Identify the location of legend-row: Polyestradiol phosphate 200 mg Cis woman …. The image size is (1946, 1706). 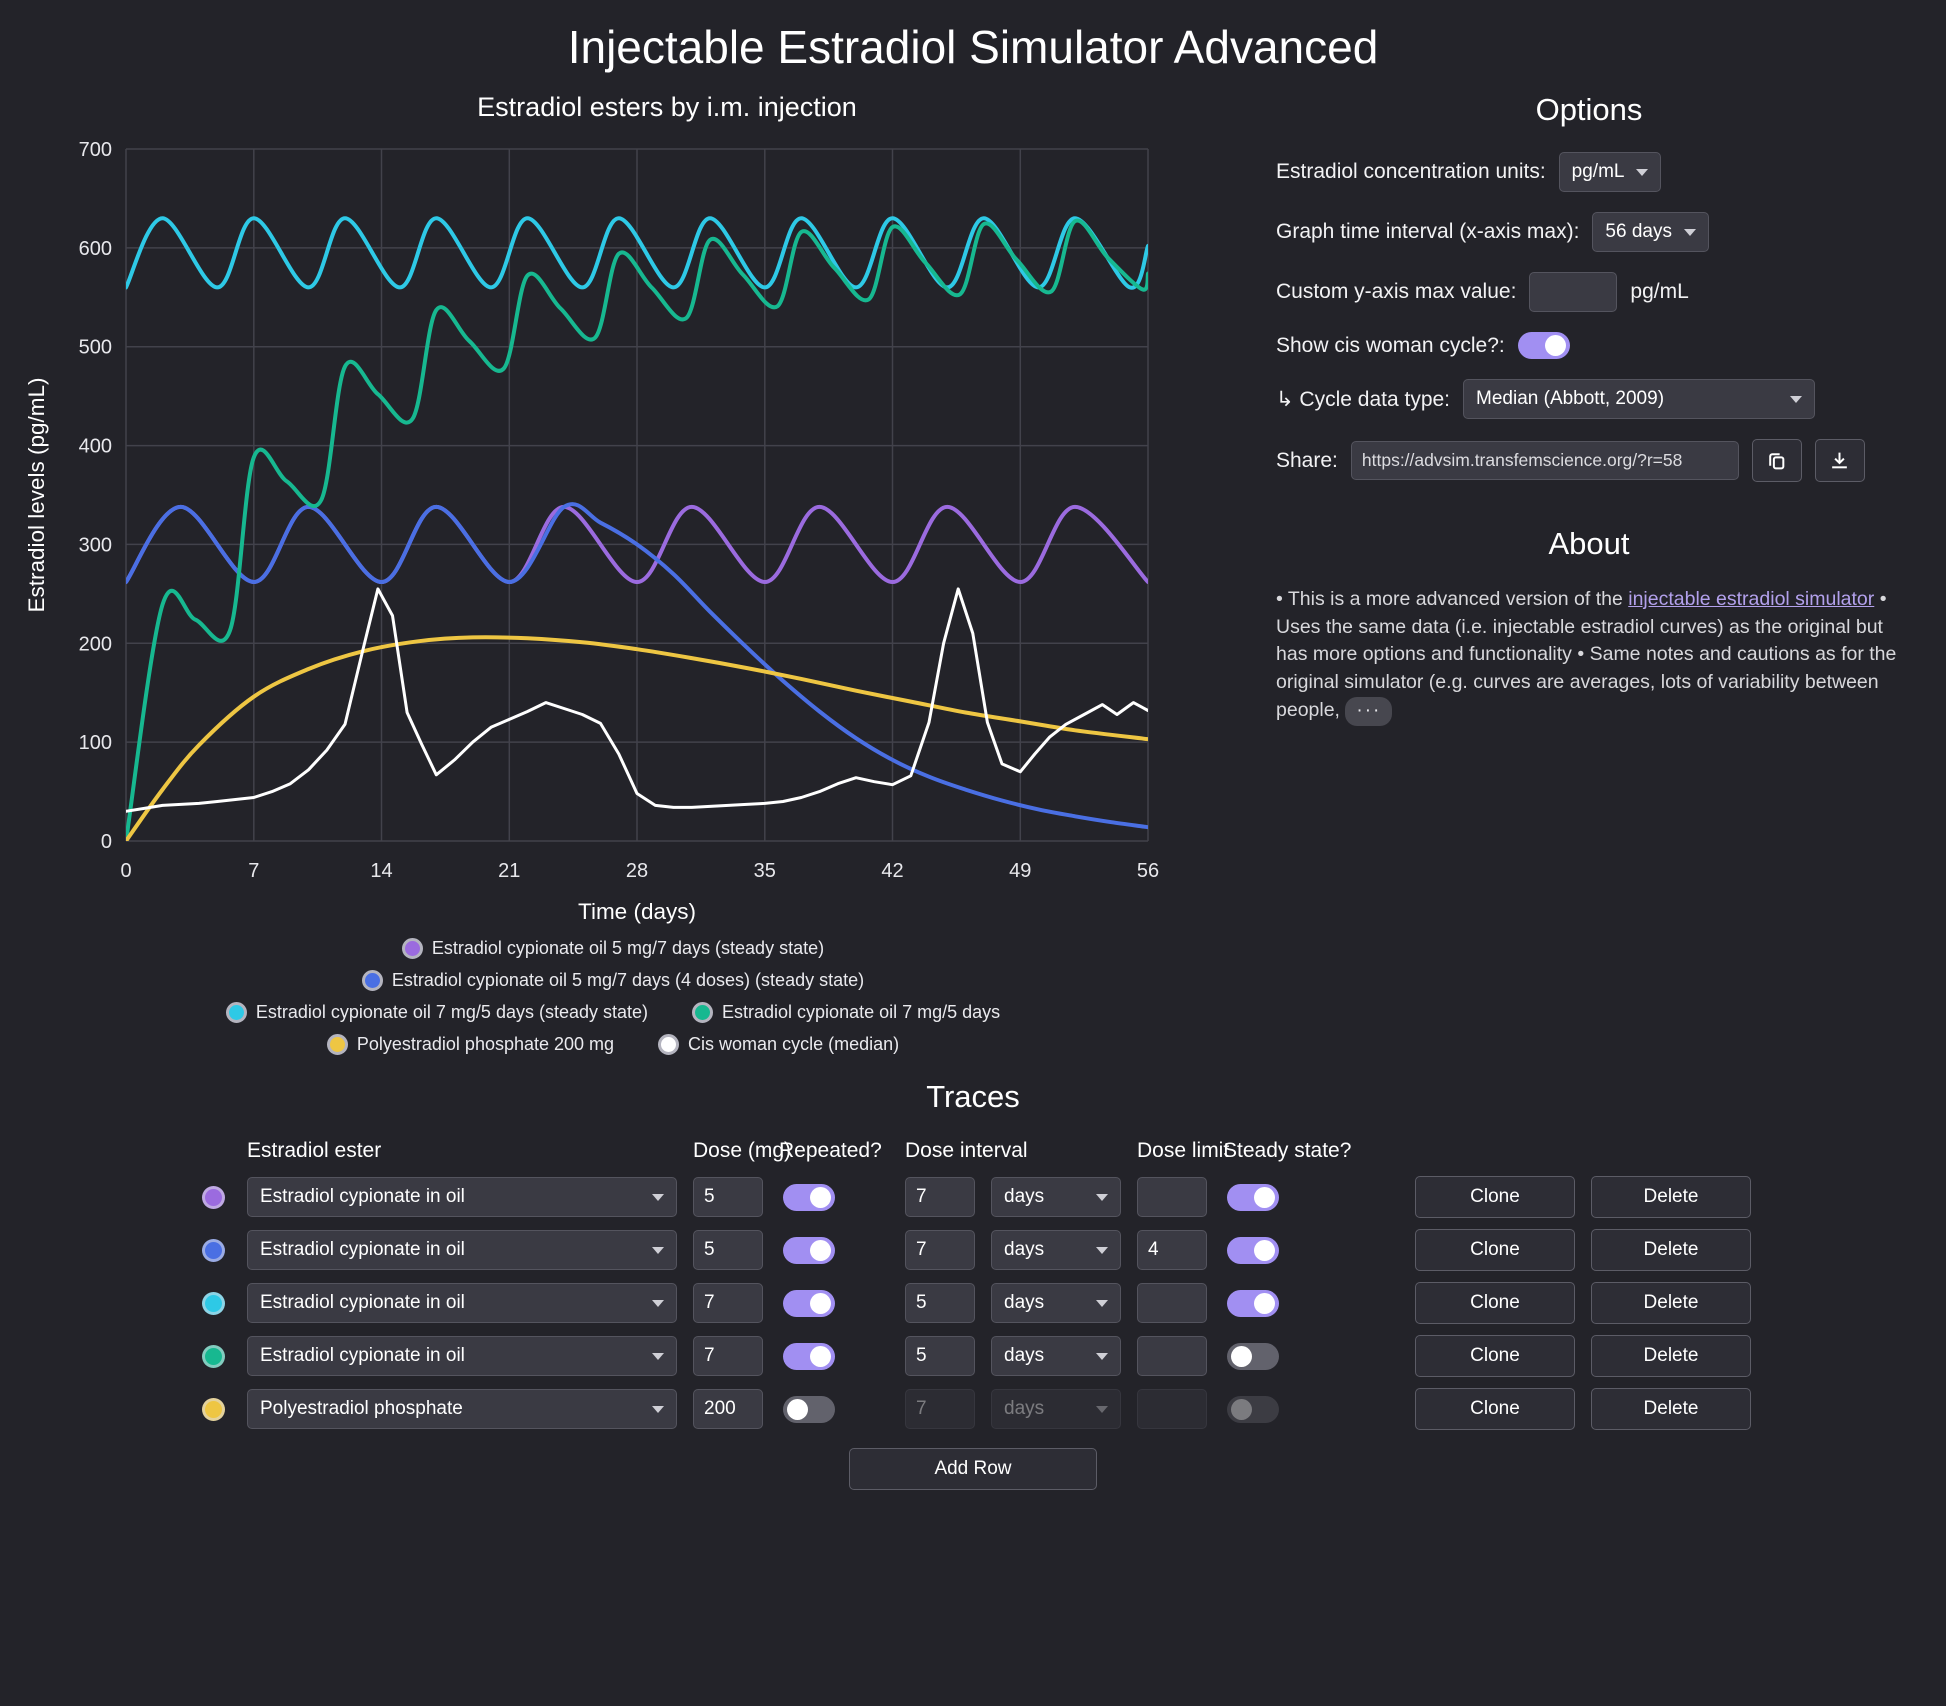
(612, 1044).